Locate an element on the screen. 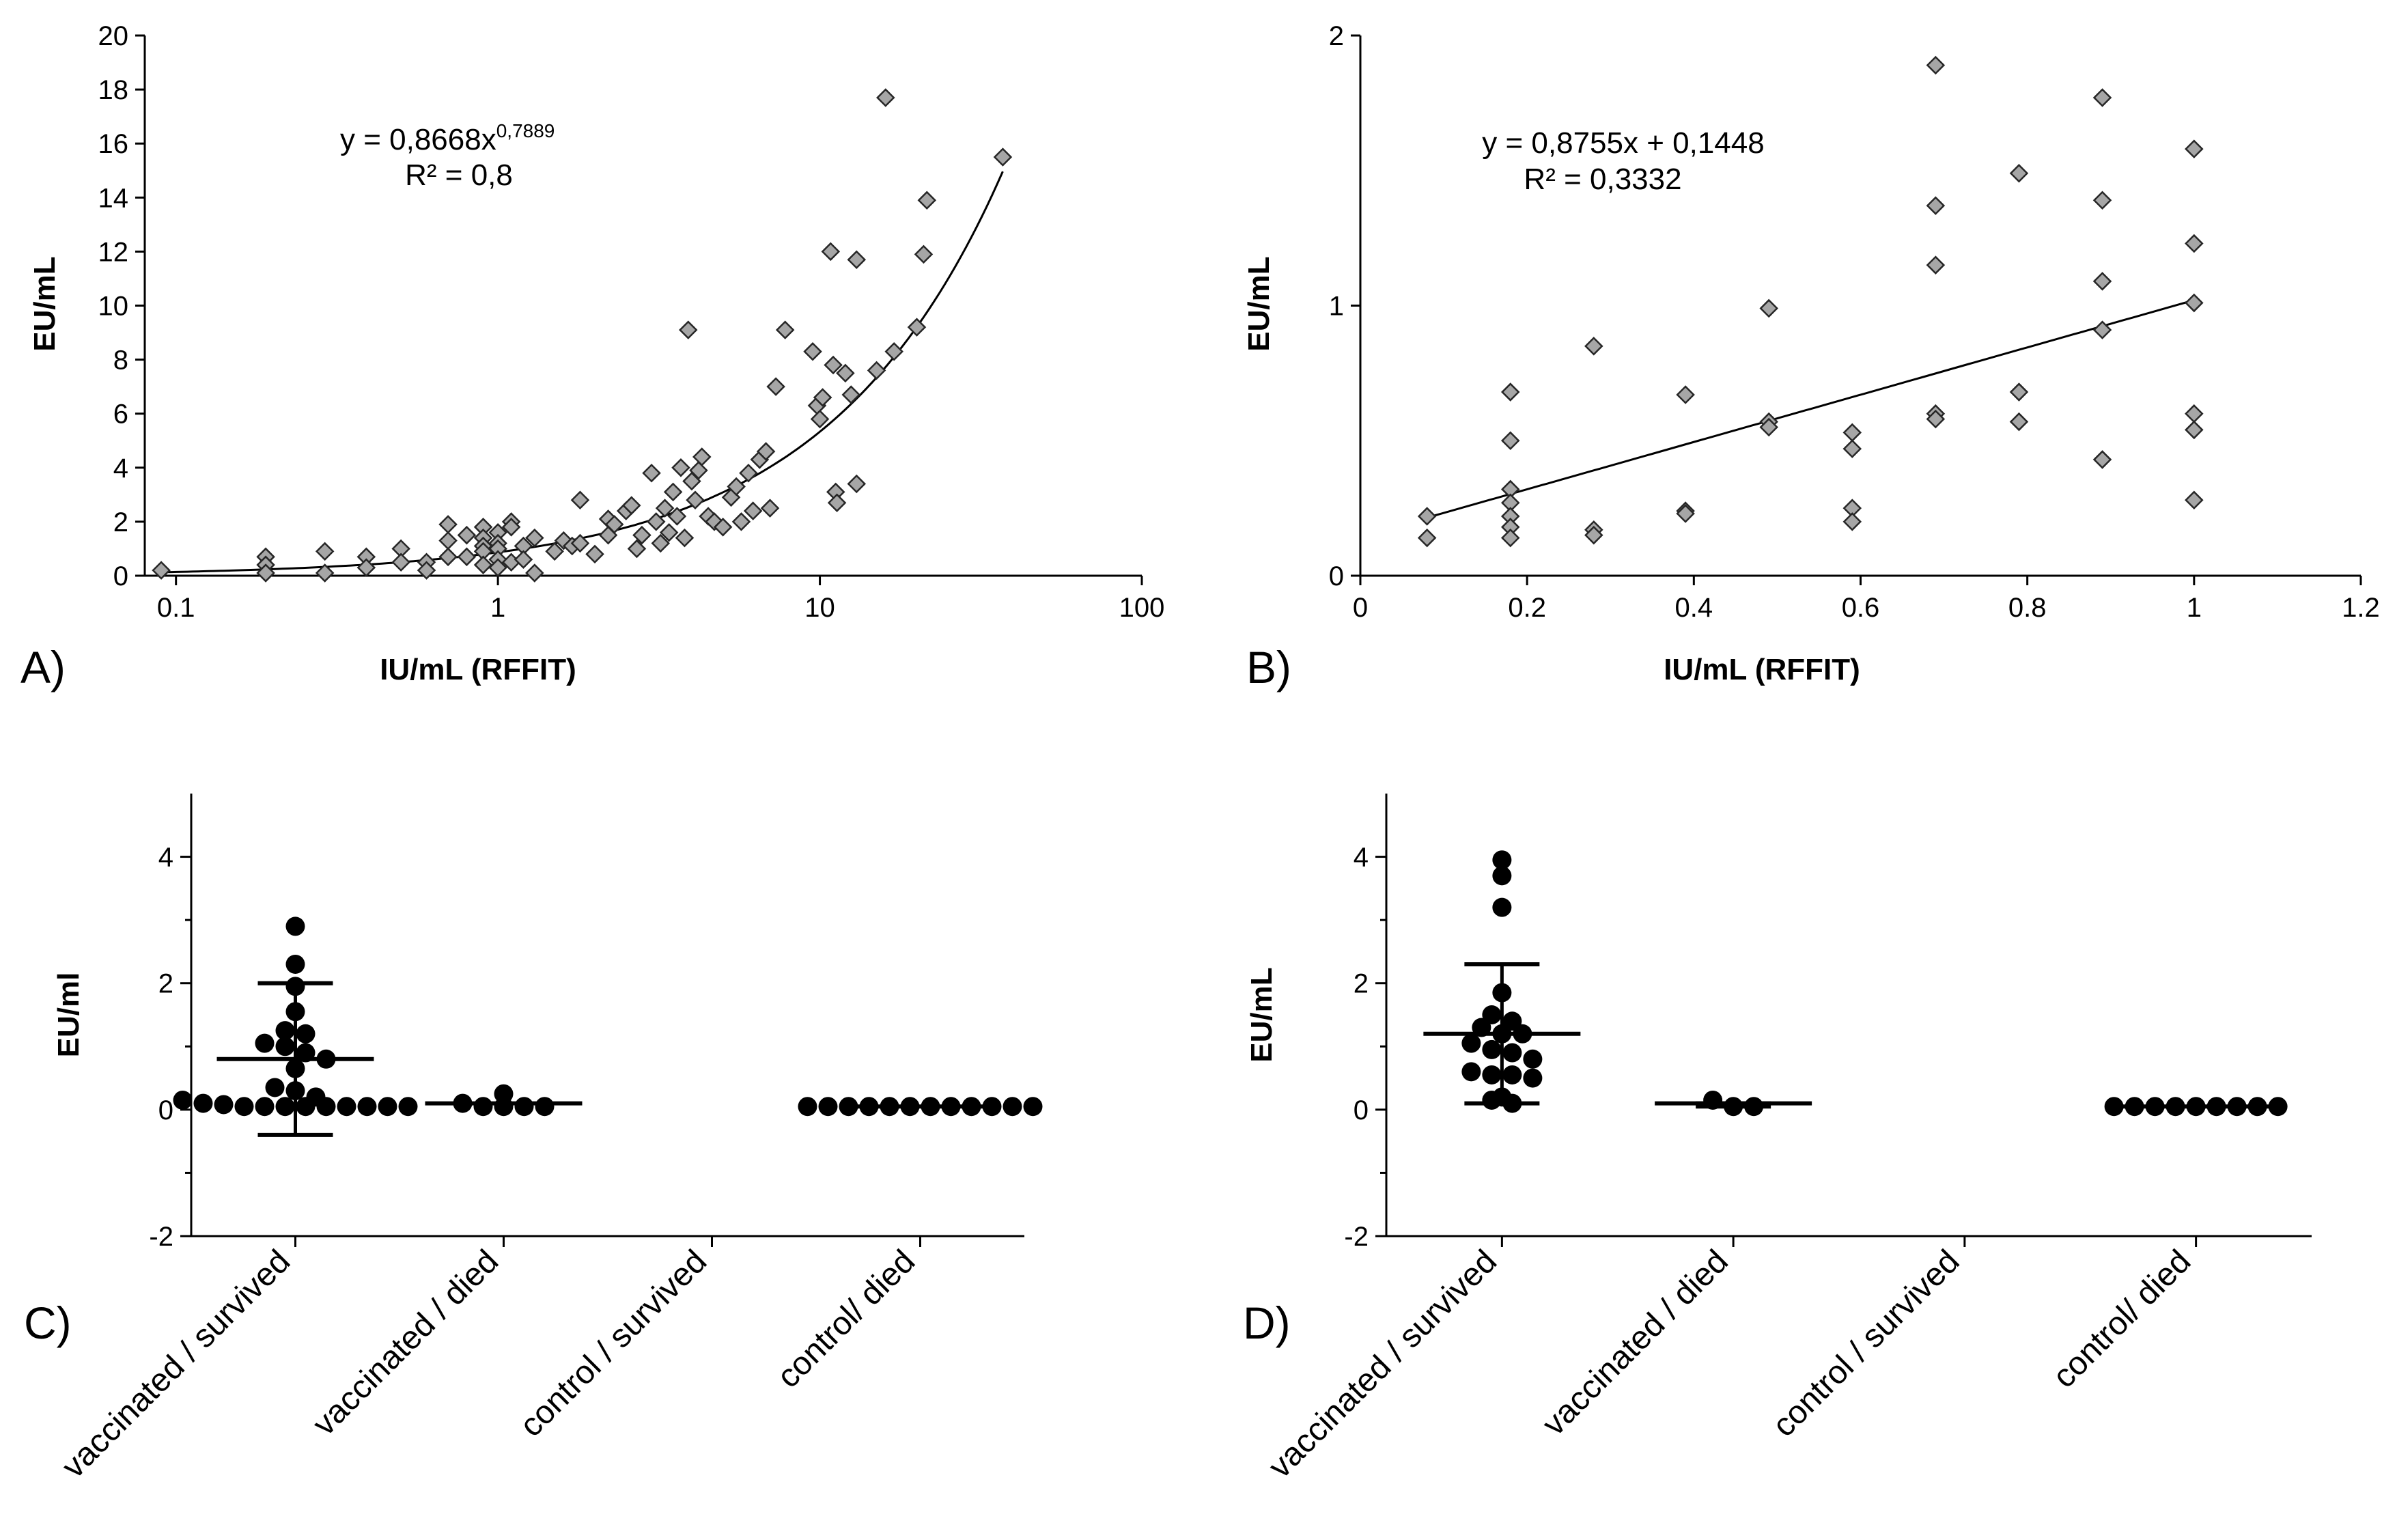 This screenshot has width=2397, height=1540. category-label: control/ died is located at coordinates (2122, 1319).